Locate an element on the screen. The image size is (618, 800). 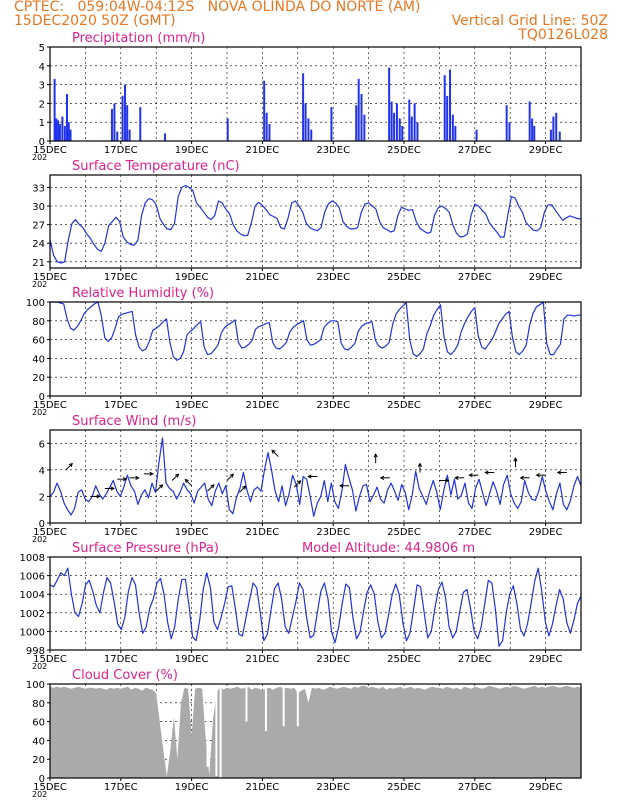
y-tick-label: 4 is located at coordinates (42, 67).